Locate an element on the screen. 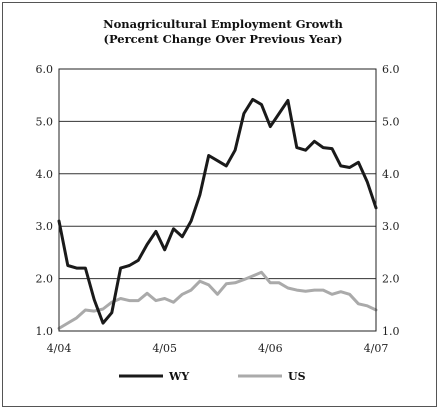  y-tick-label-left: 4.0 is located at coordinates (45, 174).